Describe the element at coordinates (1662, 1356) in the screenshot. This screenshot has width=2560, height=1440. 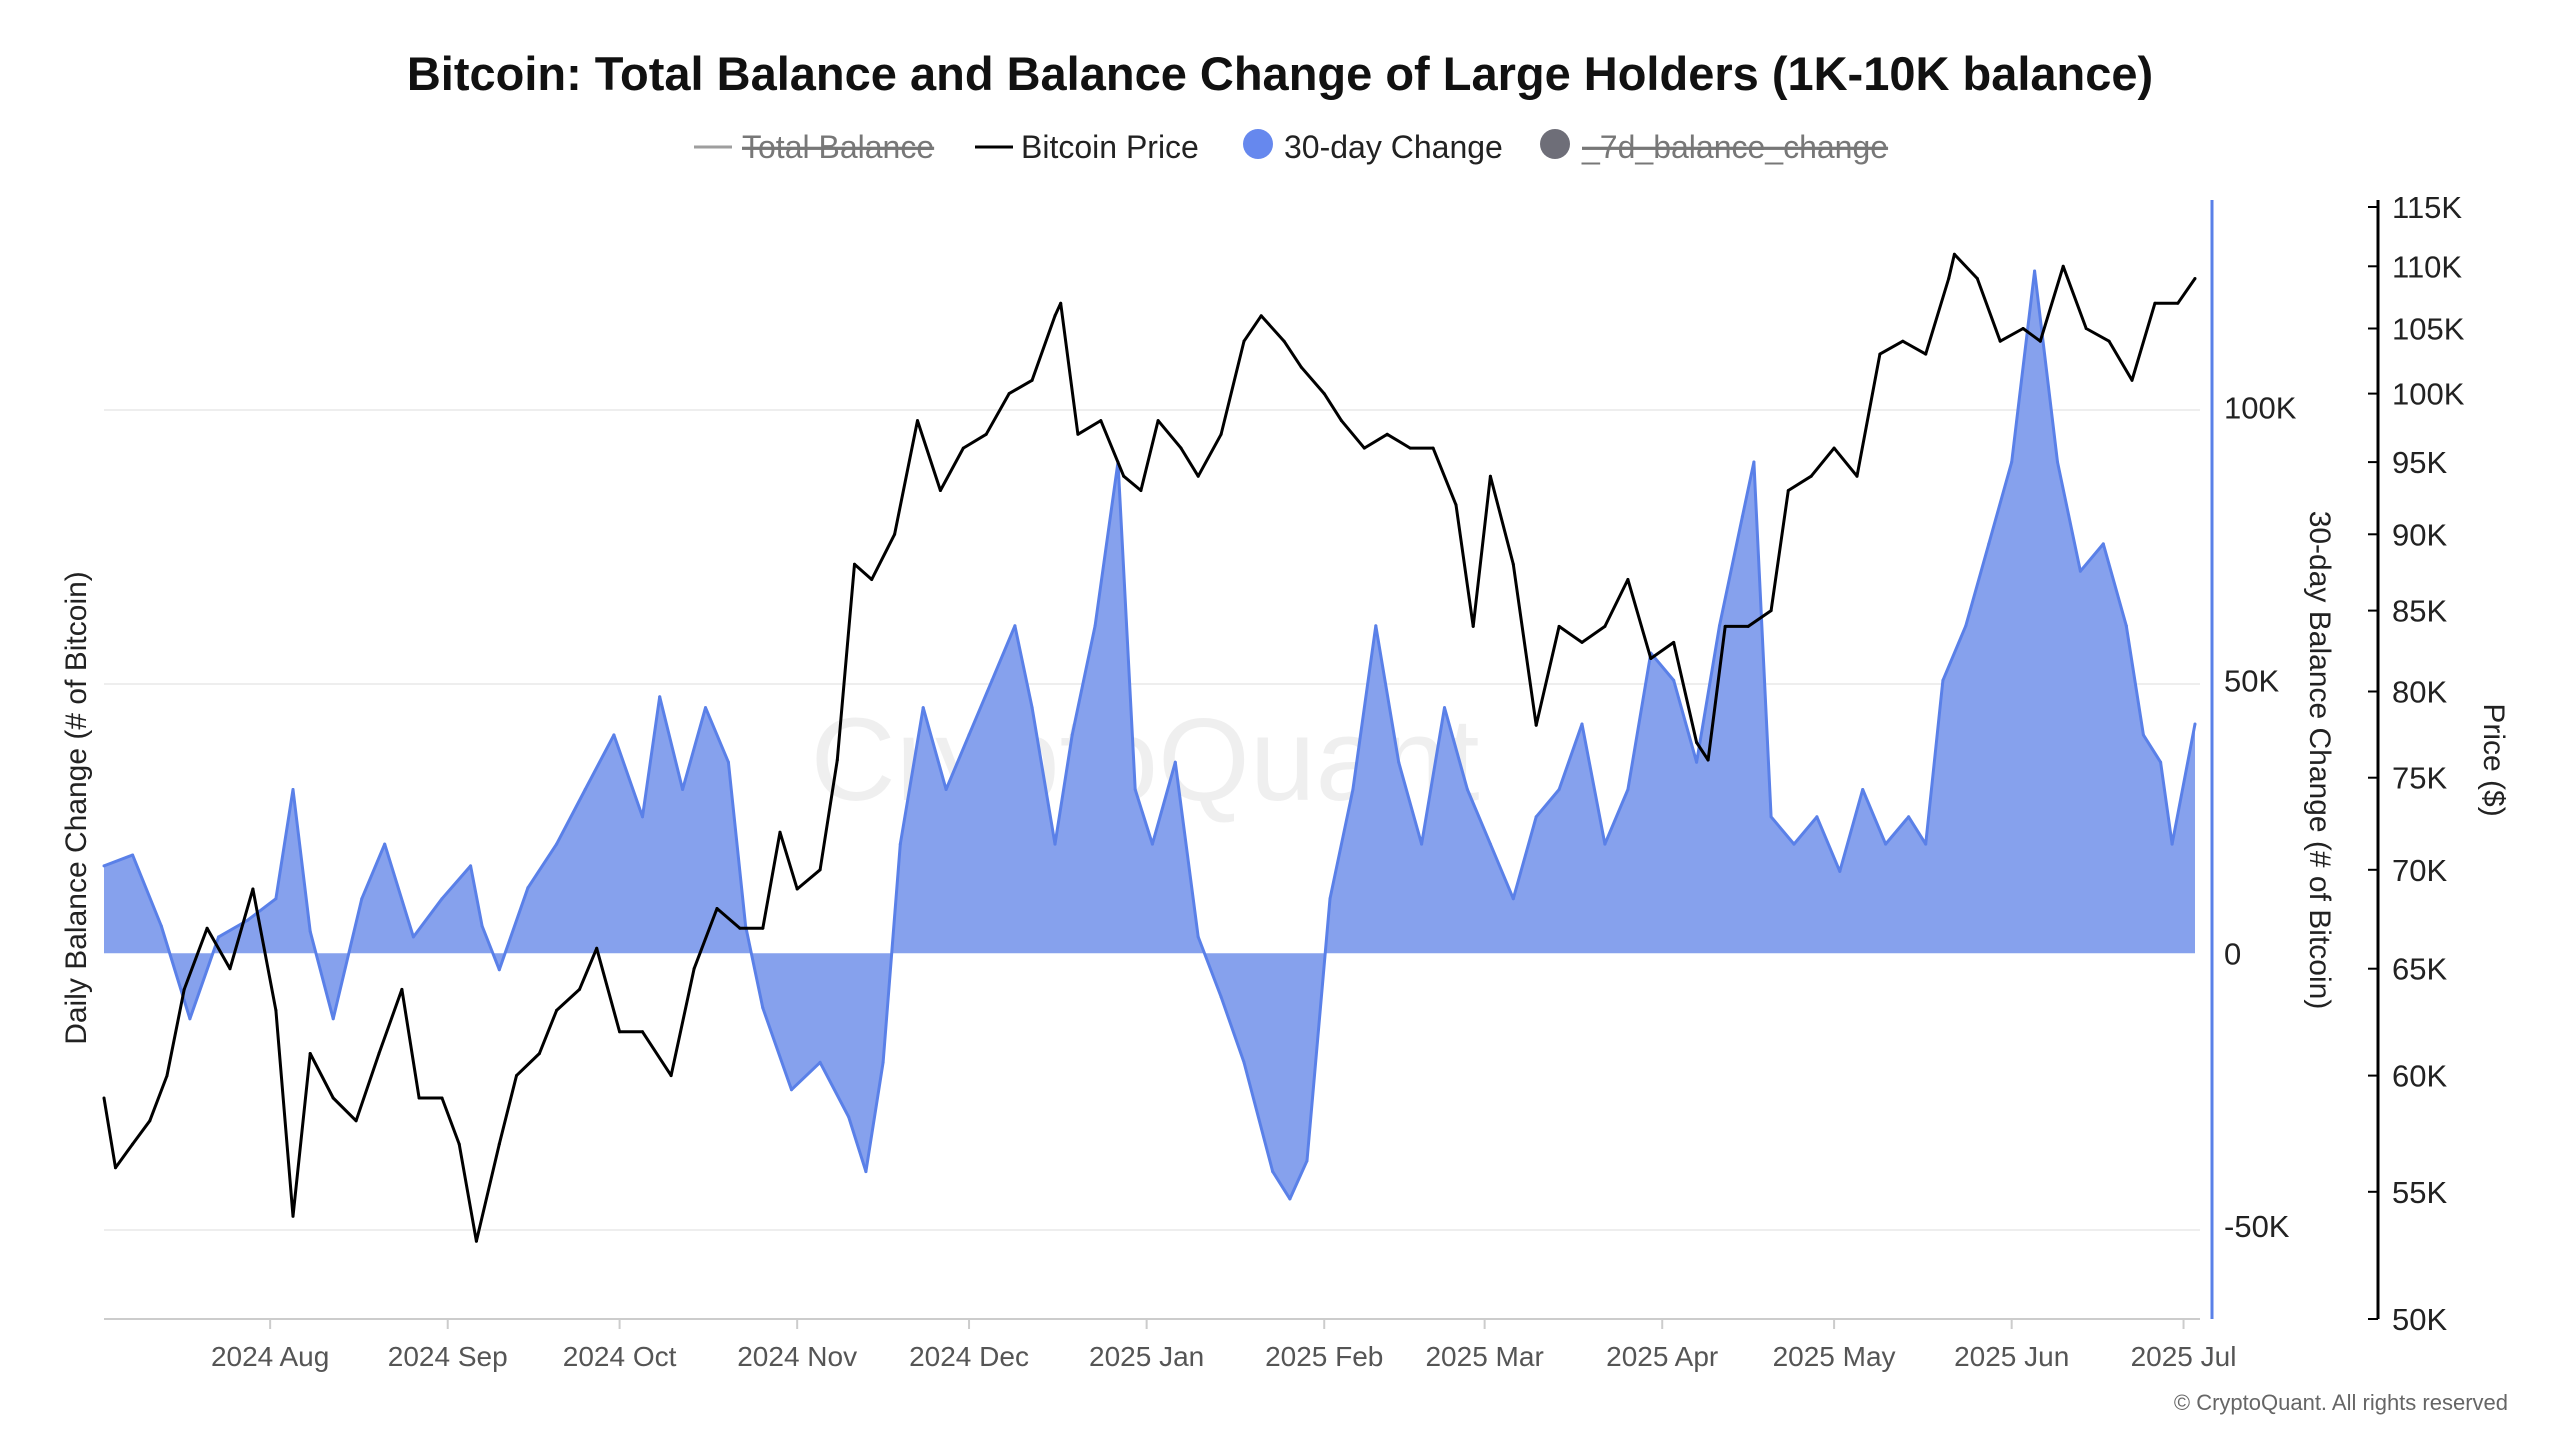
I see `x-tick-label: 2025 Apr` at that location.